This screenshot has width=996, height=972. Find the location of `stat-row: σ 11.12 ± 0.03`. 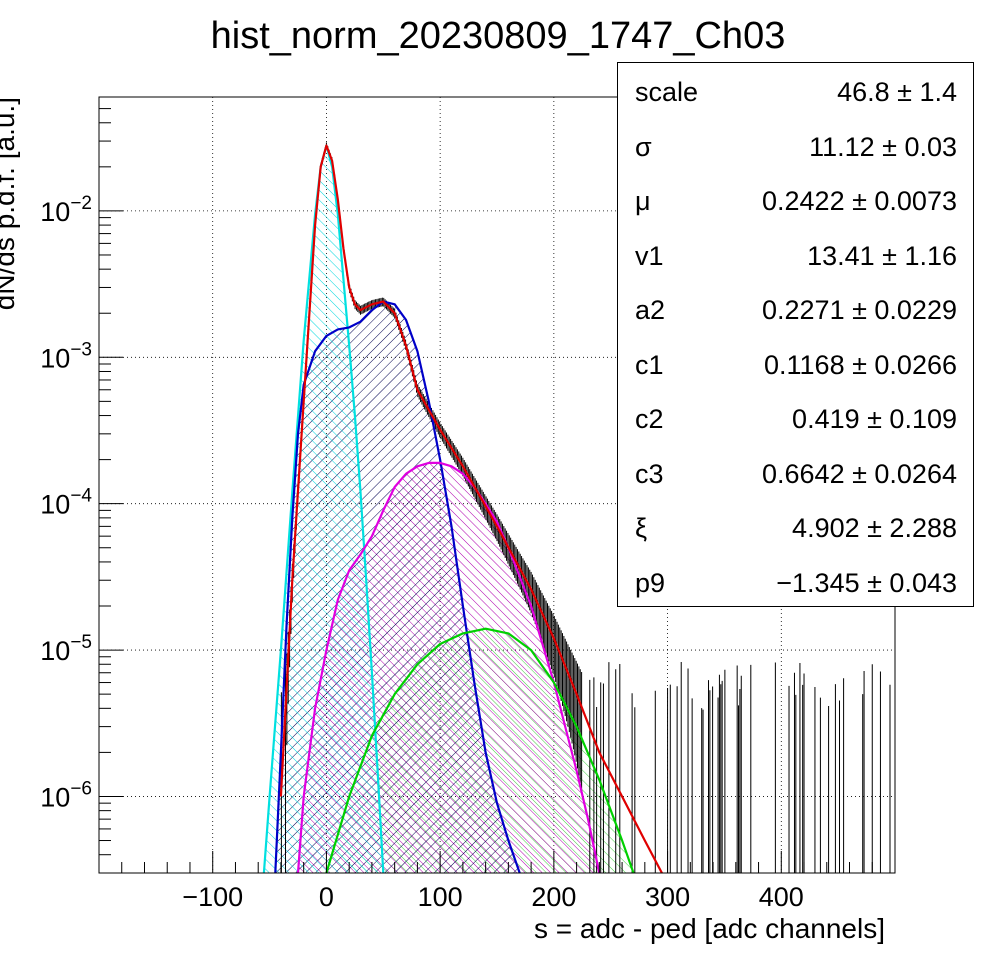

stat-row: σ 11.12 ± 0.03 is located at coordinates (795, 145).